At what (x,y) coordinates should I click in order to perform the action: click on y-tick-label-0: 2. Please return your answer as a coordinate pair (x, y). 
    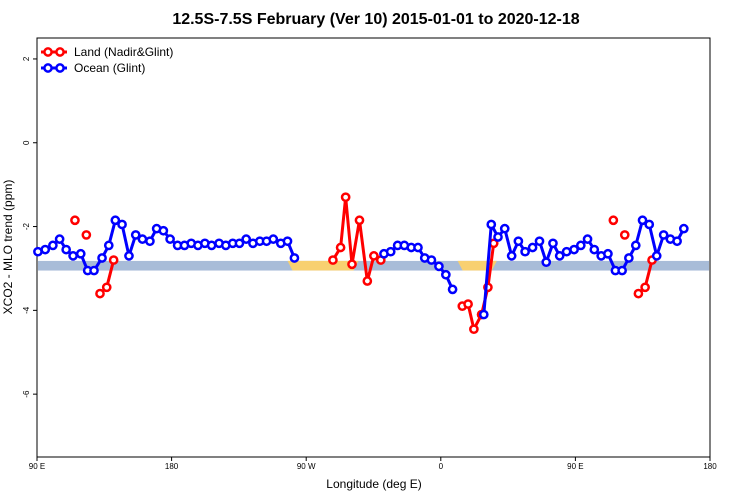
    Looking at the image, I should click on (26, 58).